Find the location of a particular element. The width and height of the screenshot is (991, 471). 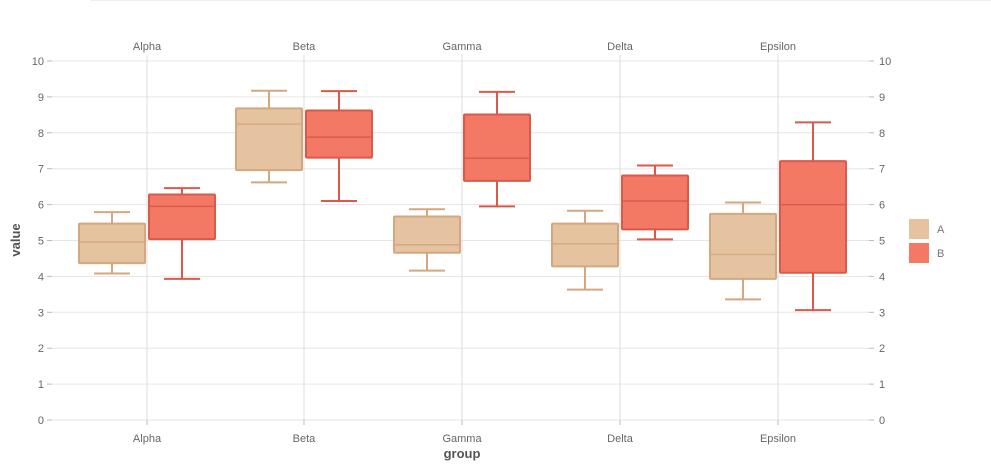

box-B-beta is located at coordinates (339, 146).